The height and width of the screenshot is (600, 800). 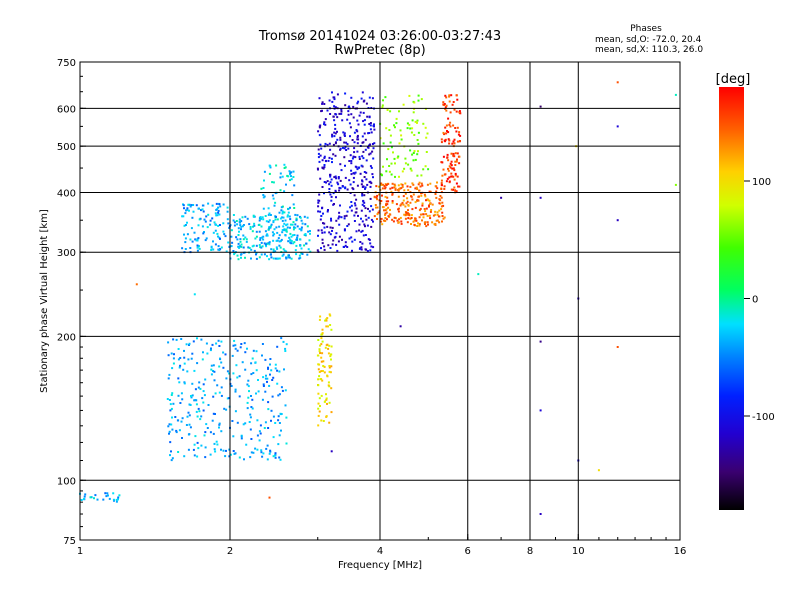 What do you see at coordinates (66, 109) in the screenshot?
I see `y-tick-label: 600` at bounding box center [66, 109].